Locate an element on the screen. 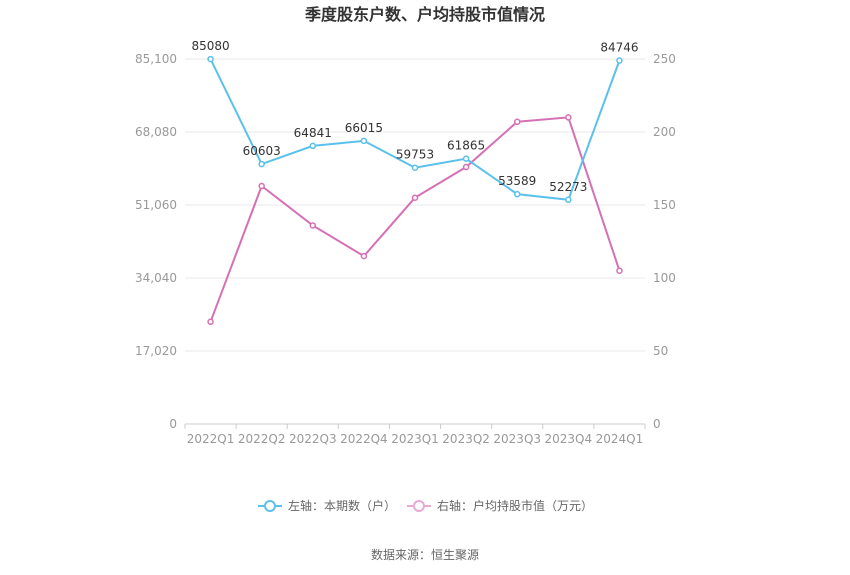 The width and height of the screenshot is (850, 575). chart-title: 季度股东户数、户均持股市值情况 is located at coordinates (424, 14).